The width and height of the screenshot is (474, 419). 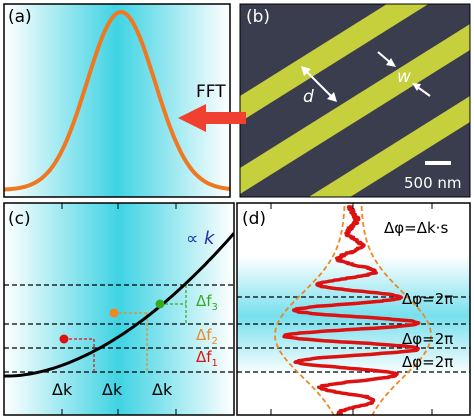 I want to click on dk-label-3: Δk, so click(x=162, y=389).